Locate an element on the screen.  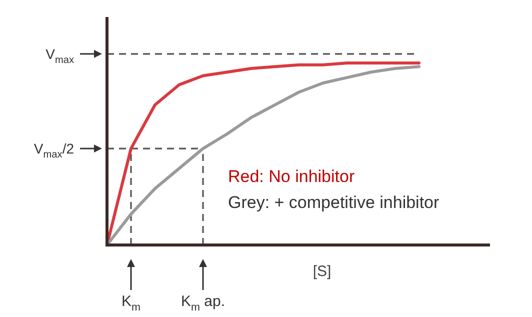
annotation: Grey: + competitive inhibitor is located at coordinates (334, 202).